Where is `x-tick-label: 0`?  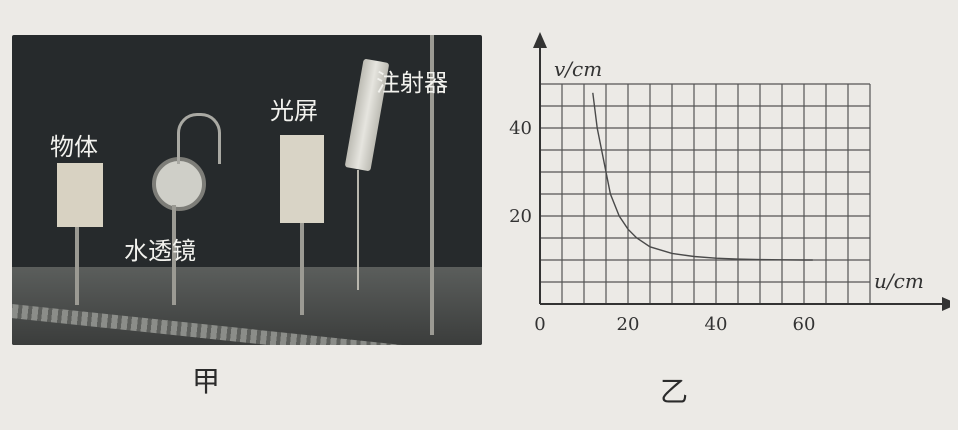 x-tick-label: 0 is located at coordinates (539, 324).